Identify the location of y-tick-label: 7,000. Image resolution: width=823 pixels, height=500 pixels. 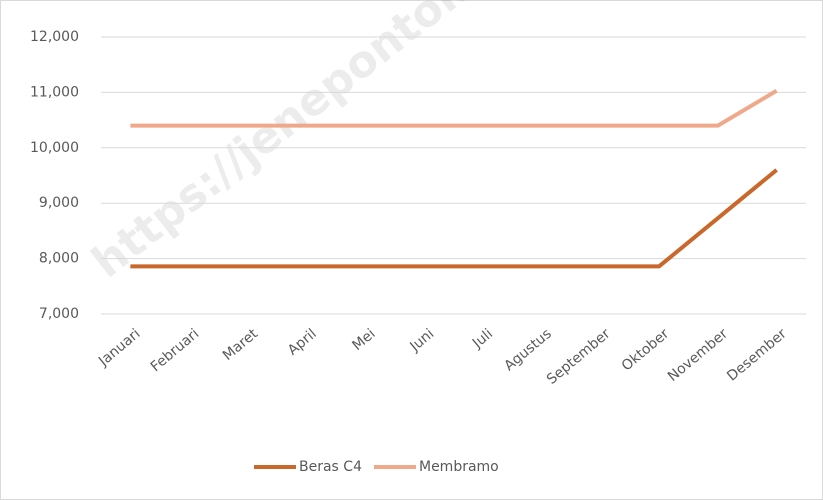
(59, 314).